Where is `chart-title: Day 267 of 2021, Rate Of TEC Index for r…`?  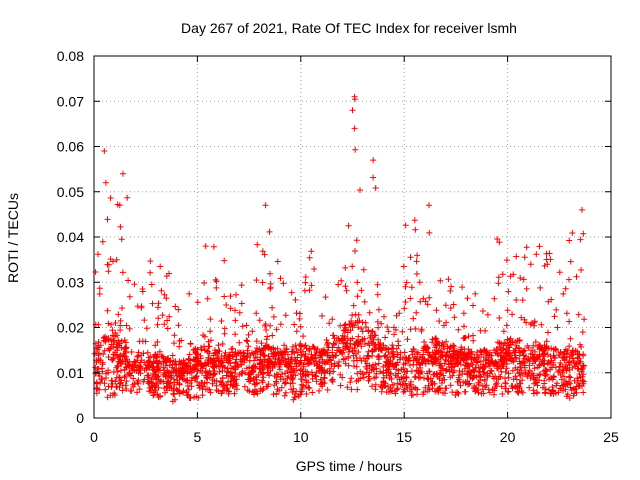
chart-title: Day 267 of 2021, Rate Of TEC Index for r… is located at coordinates (349, 28).